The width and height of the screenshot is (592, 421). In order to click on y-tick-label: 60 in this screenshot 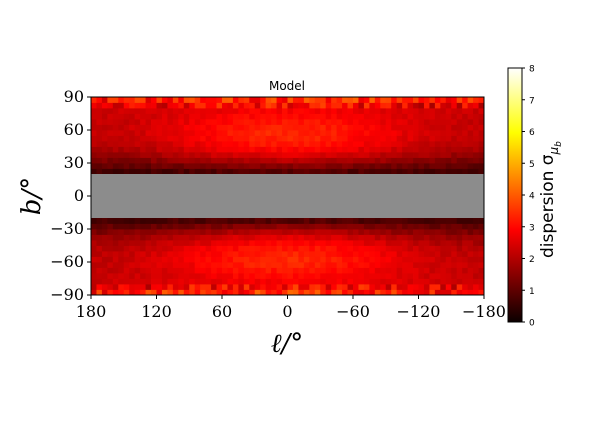, I will do `click(74, 129)`.